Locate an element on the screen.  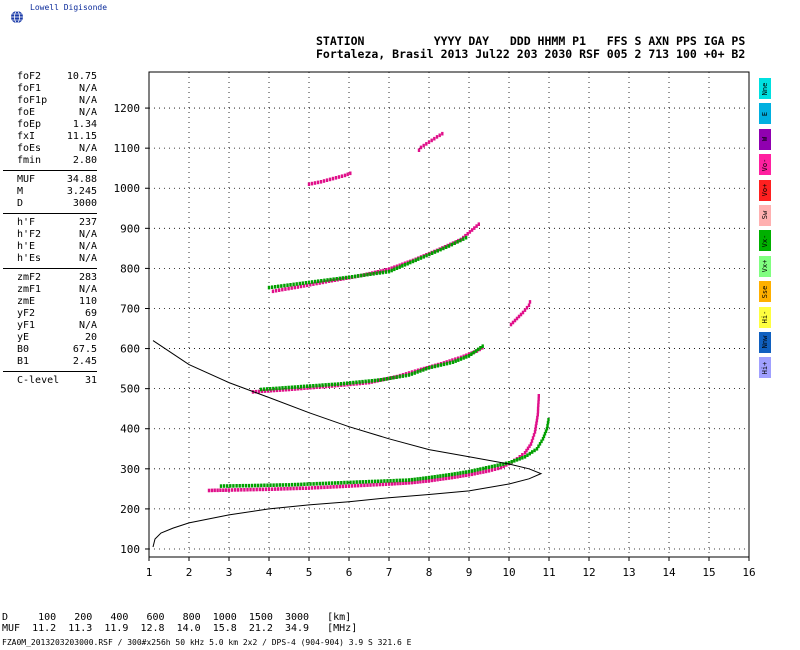
x-tick-label: 10 is located at coordinates (508, 572).